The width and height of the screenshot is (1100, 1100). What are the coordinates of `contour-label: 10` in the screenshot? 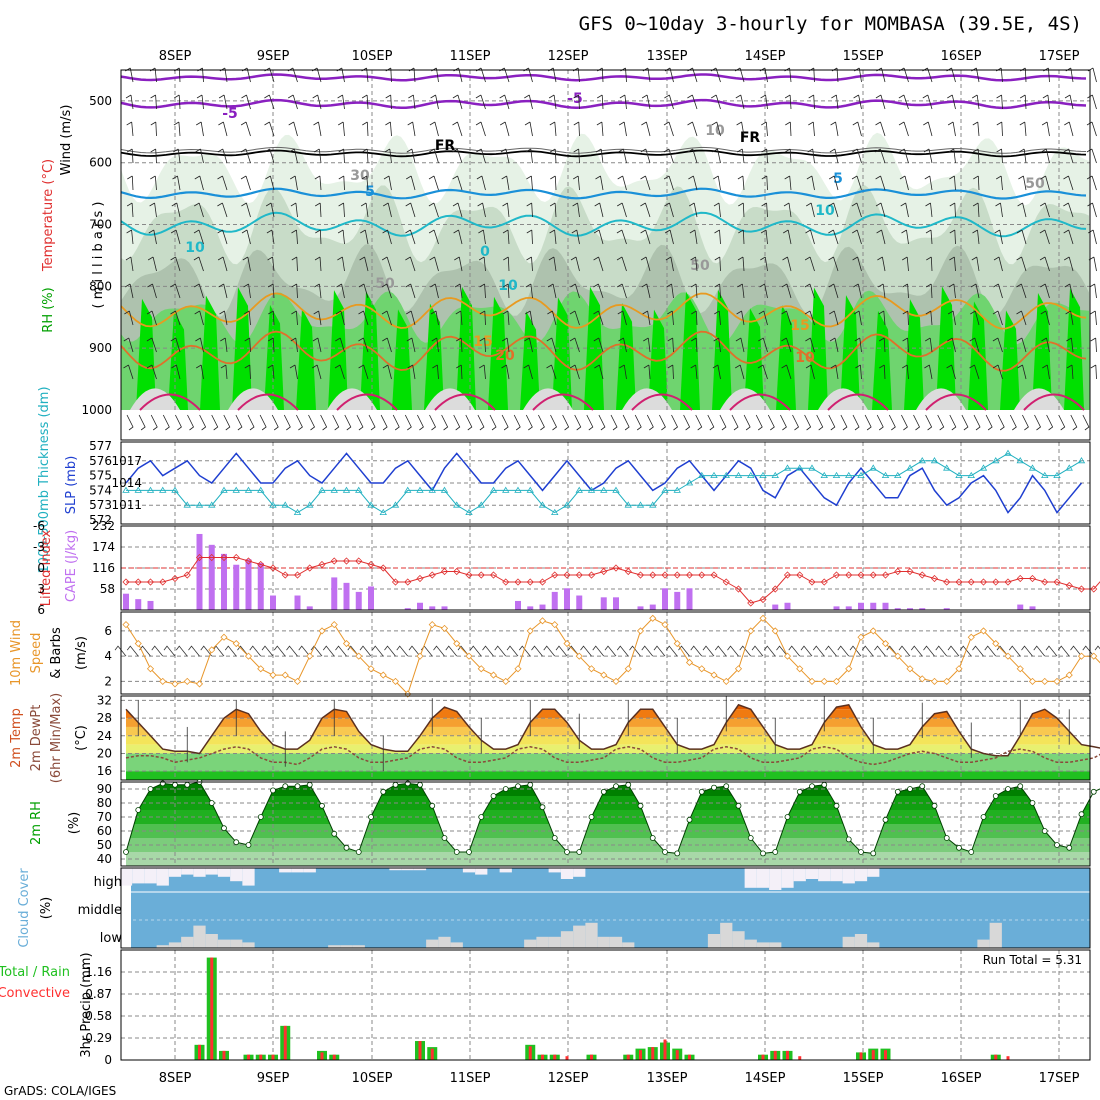 It's located at (715, 131).